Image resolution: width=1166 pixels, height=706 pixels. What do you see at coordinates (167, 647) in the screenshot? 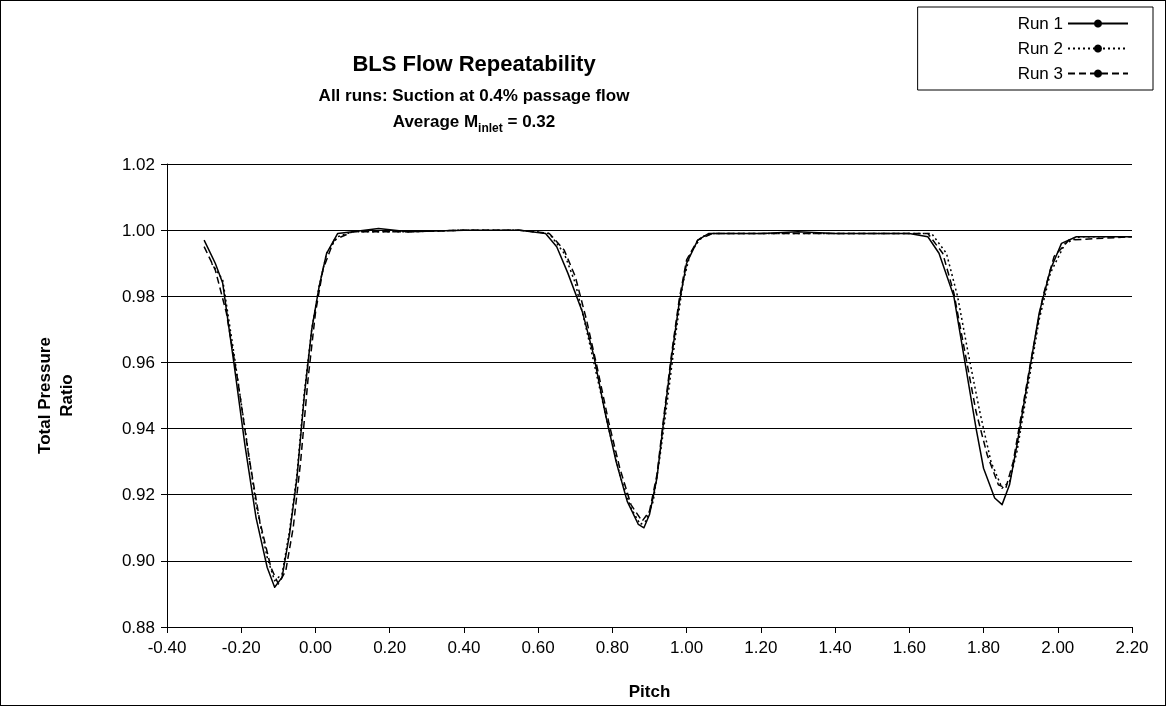
I see `x-tick-label: -0.40` at bounding box center [167, 647].